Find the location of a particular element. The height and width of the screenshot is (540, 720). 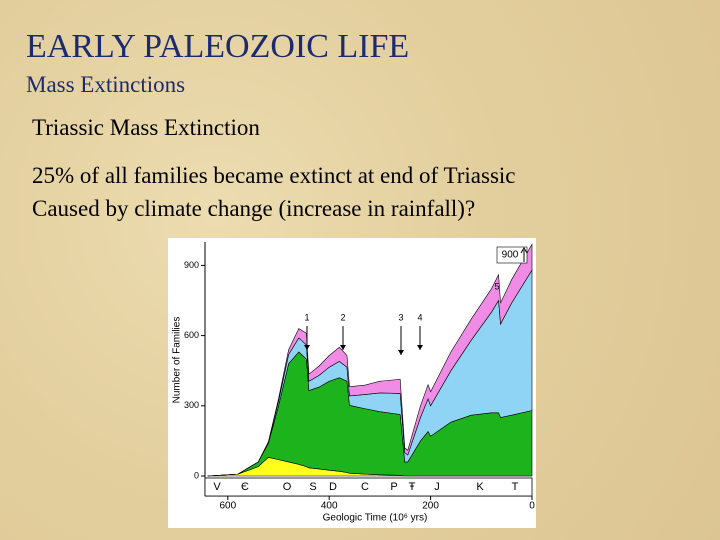

y-tick-label: 900 is located at coordinates (191, 265).